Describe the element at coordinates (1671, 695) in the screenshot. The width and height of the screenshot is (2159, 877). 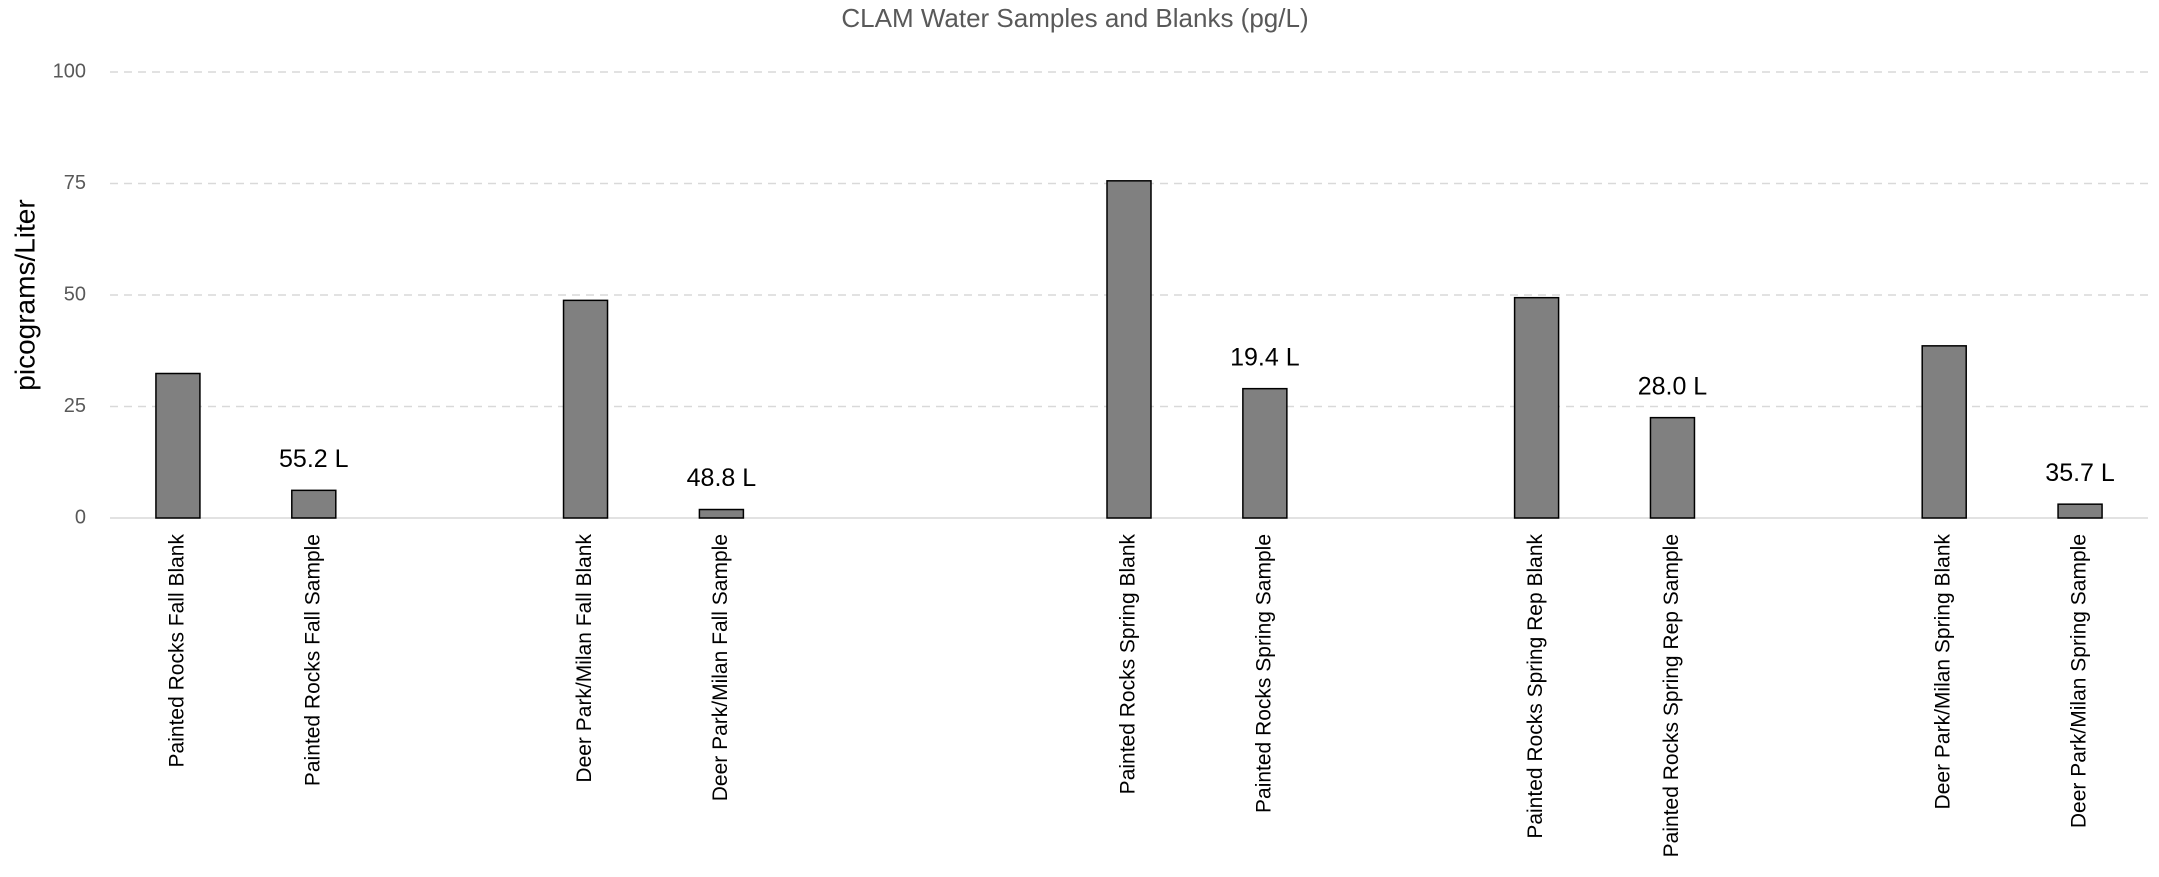
I see `x-tick-label: Painted Rocks Spring Rep Sample` at that location.